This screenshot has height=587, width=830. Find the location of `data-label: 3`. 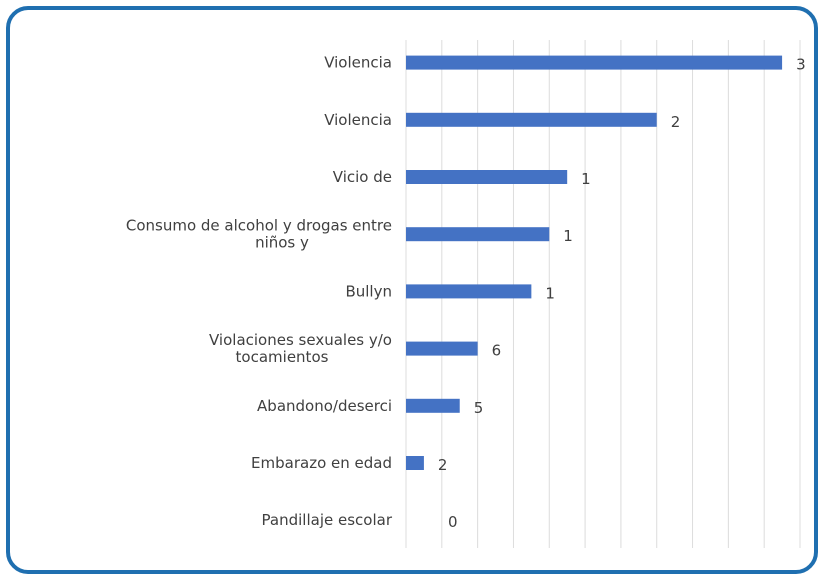

data-label: 3 is located at coordinates (801, 65).